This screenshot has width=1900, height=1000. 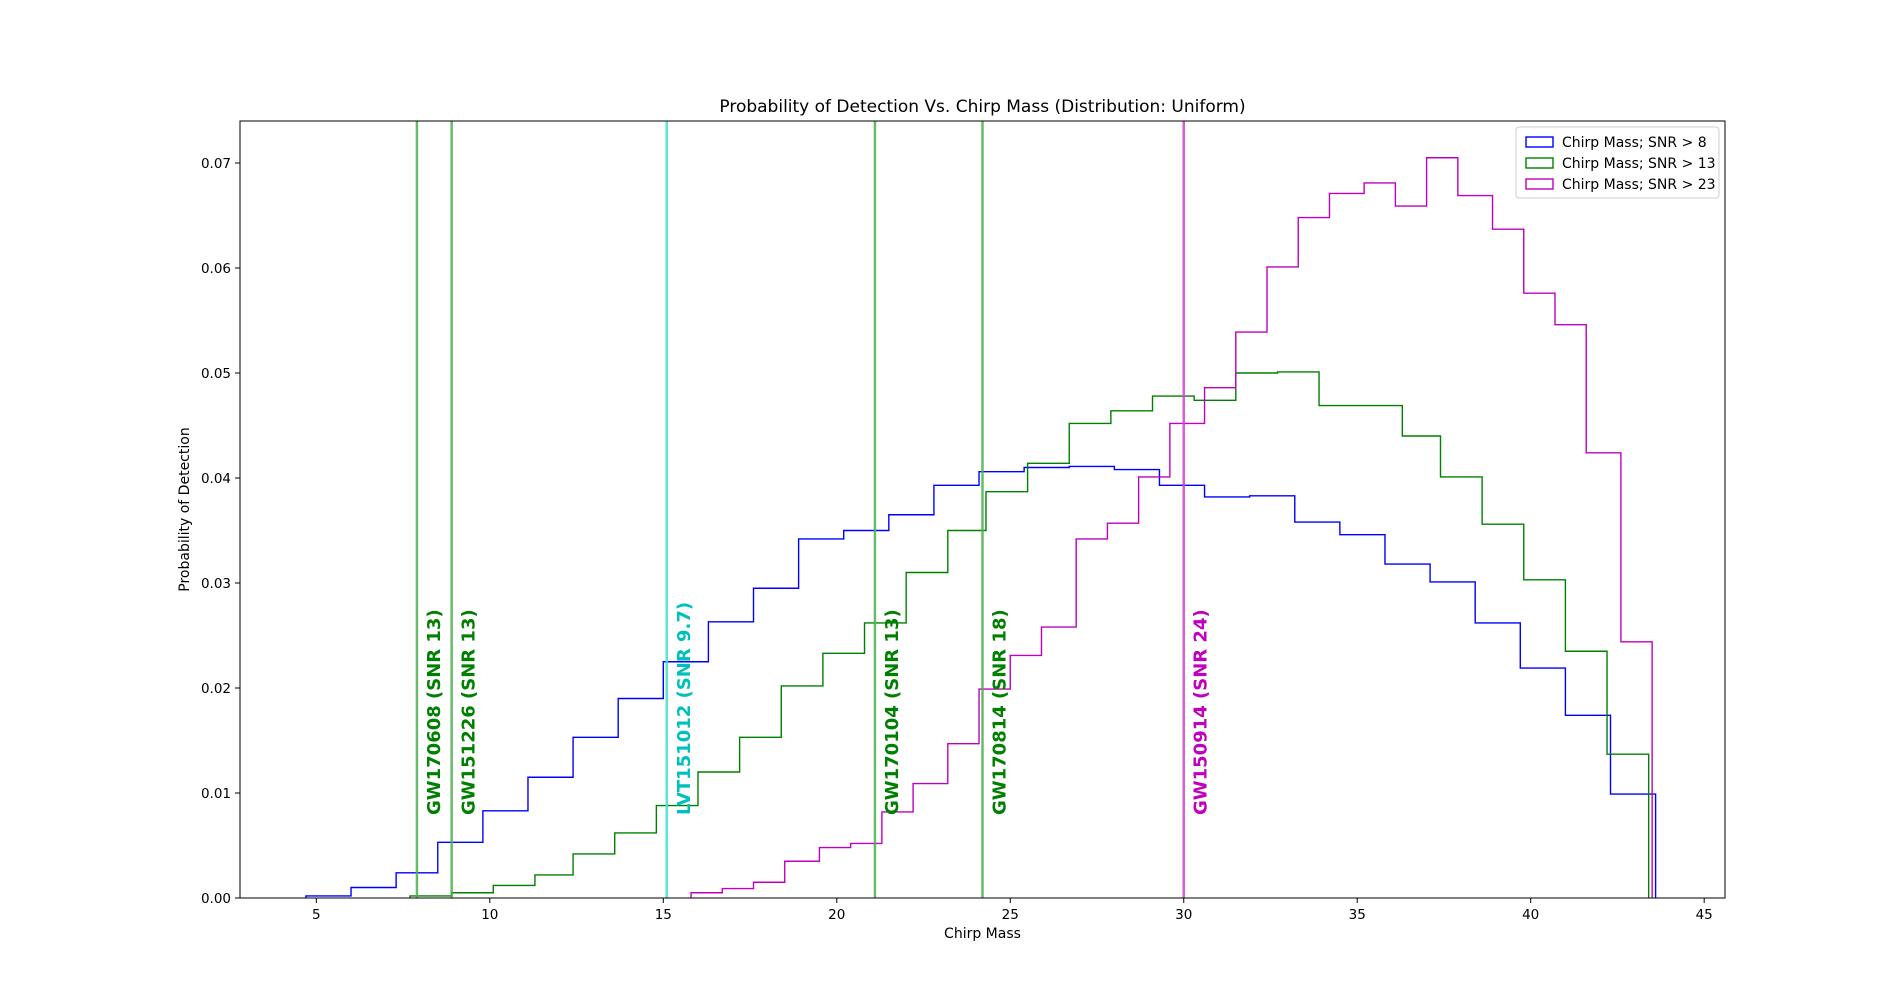 I want to click on legend-label-1: Chirp Mass; SNR > 13, so click(x=1639, y=164).